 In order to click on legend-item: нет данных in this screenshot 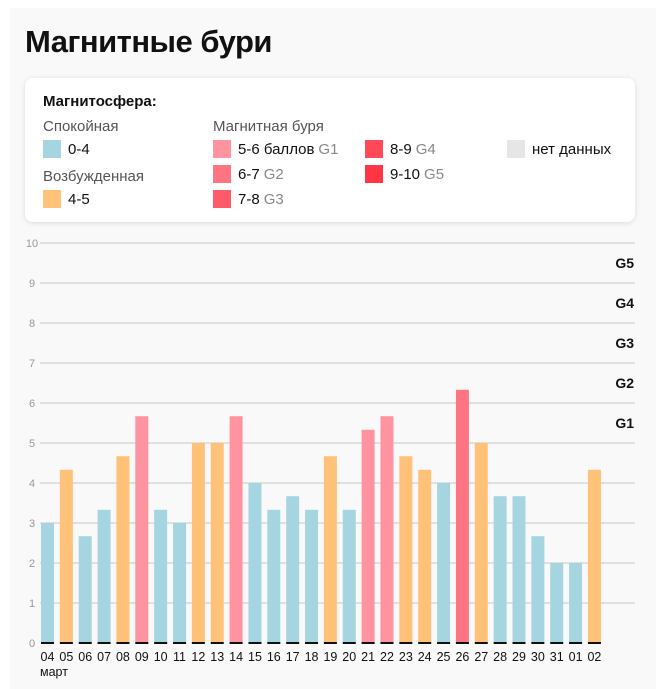, I will do `click(559, 149)`.